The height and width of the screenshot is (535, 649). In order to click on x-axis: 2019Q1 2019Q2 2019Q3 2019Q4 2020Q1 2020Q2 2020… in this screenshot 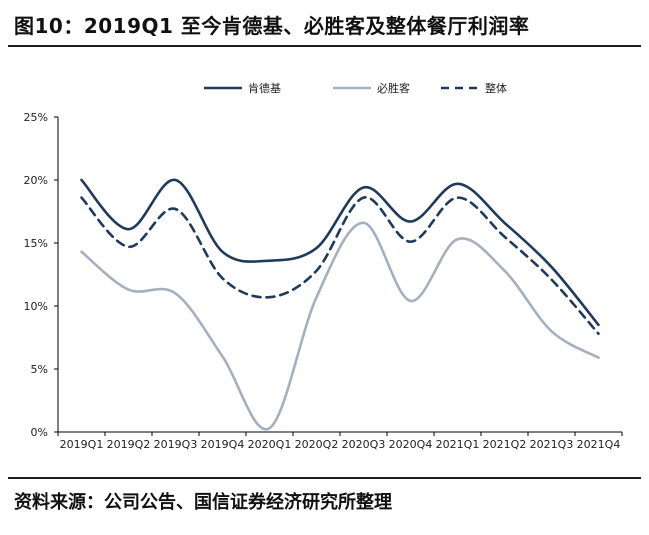, I will do `click(340, 441)`.